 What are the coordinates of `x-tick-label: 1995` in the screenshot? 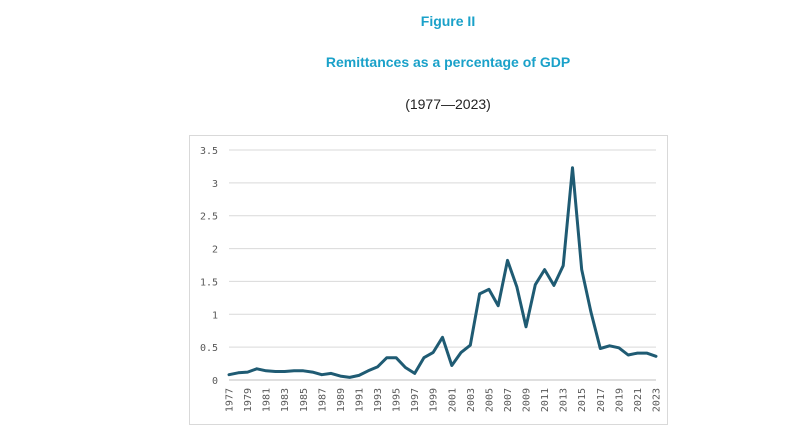 It's located at (397, 400).